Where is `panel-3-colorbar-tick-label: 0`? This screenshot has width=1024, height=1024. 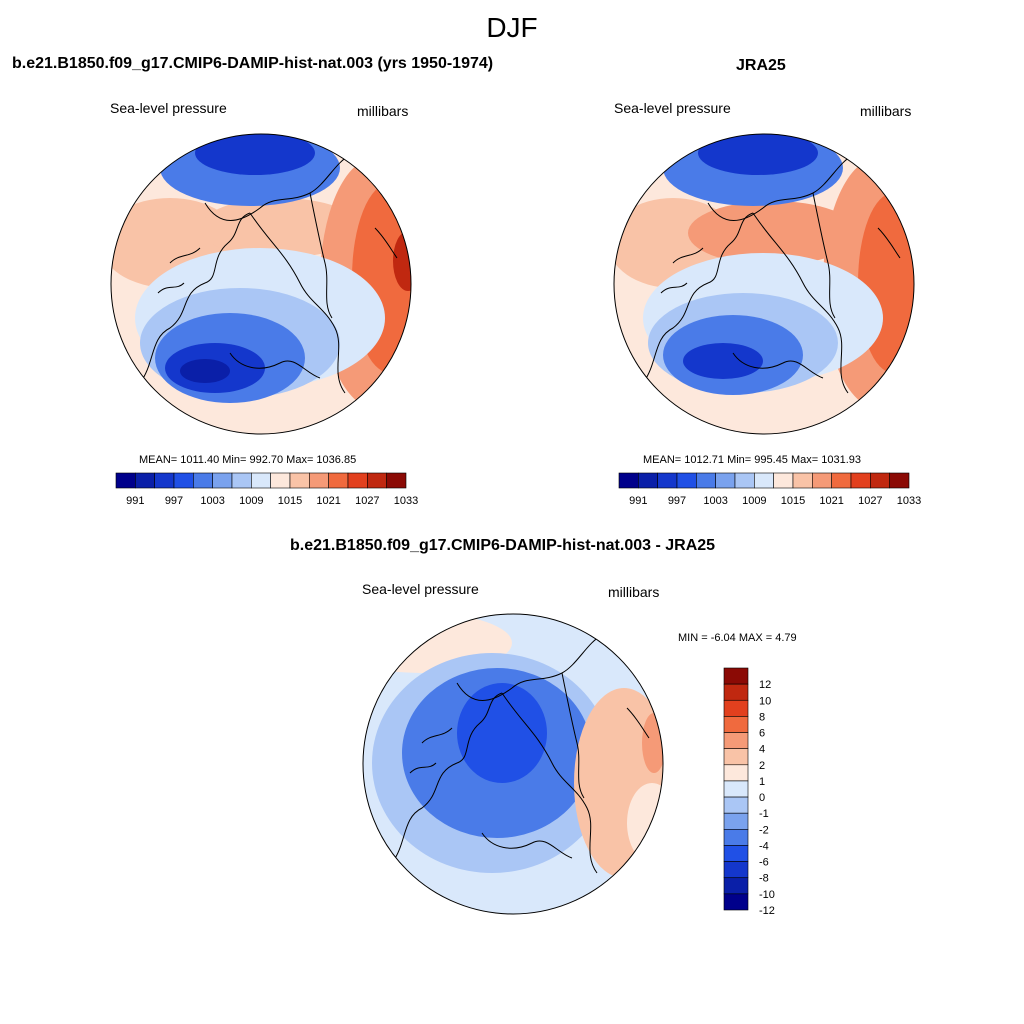 panel-3-colorbar-tick-label: 0 is located at coordinates (762, 798).